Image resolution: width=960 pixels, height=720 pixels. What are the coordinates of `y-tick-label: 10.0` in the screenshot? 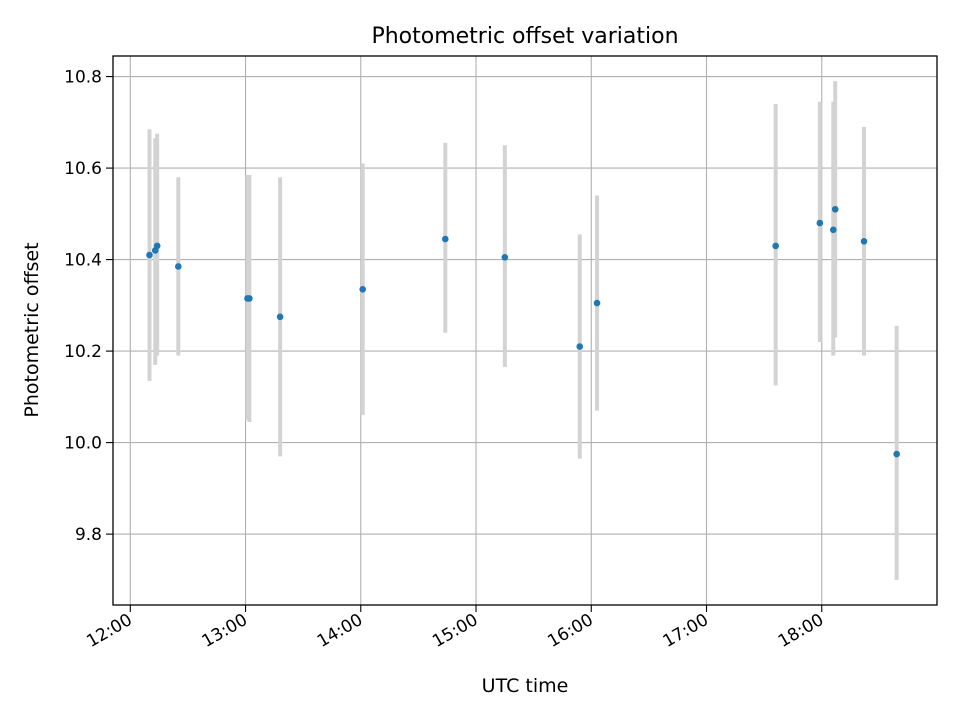 It's located at (83, 444).